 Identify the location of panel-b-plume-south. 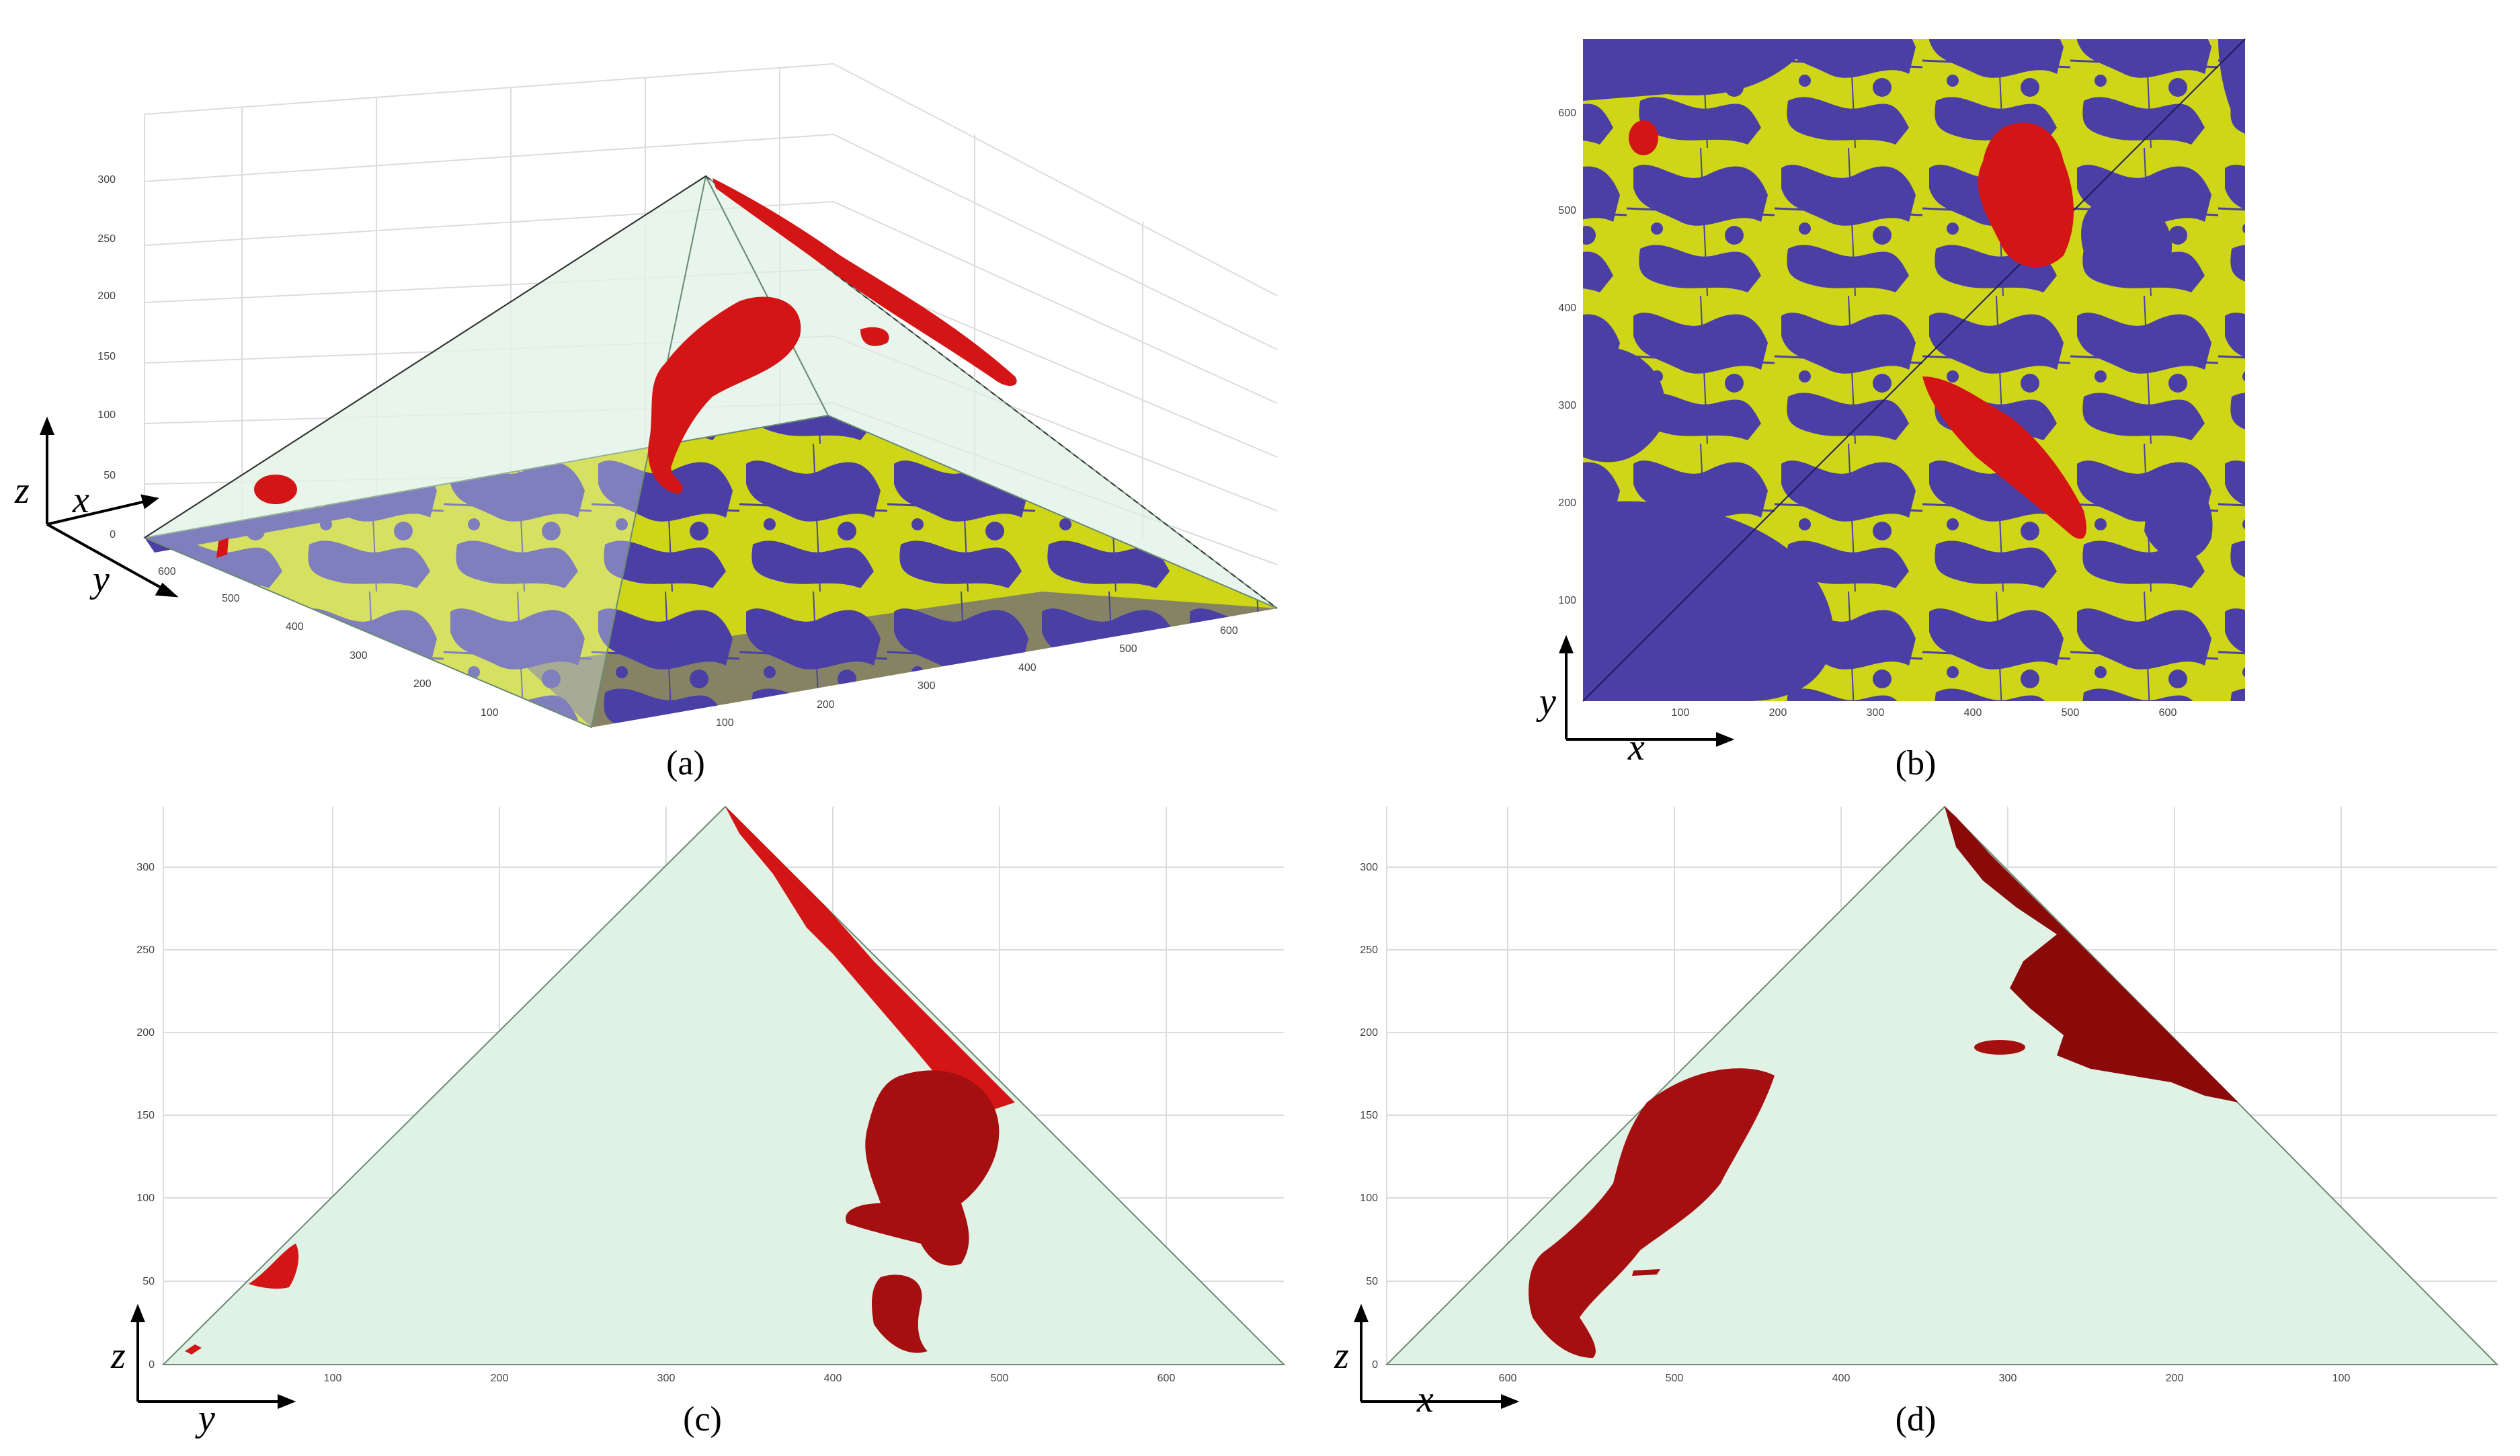
(2004, 457).